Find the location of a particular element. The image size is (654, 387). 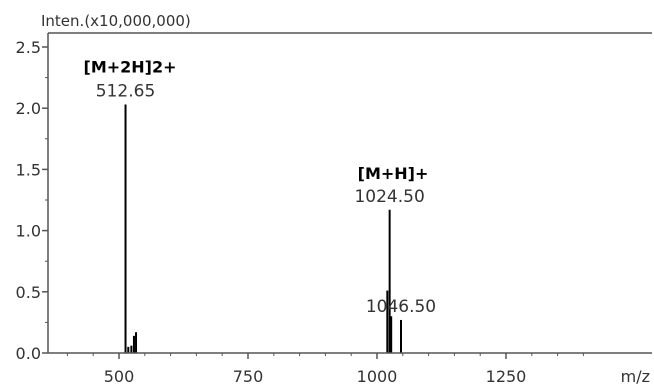

y-tick-label: 1.5 is located at coordinates (28, 169).